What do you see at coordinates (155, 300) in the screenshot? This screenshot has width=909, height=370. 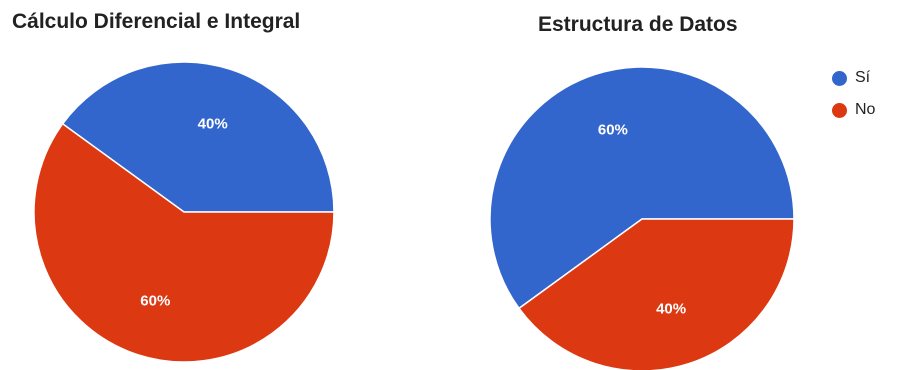 I see `pie-label-calculo-no: 60%` at bounding box center [155, 300].